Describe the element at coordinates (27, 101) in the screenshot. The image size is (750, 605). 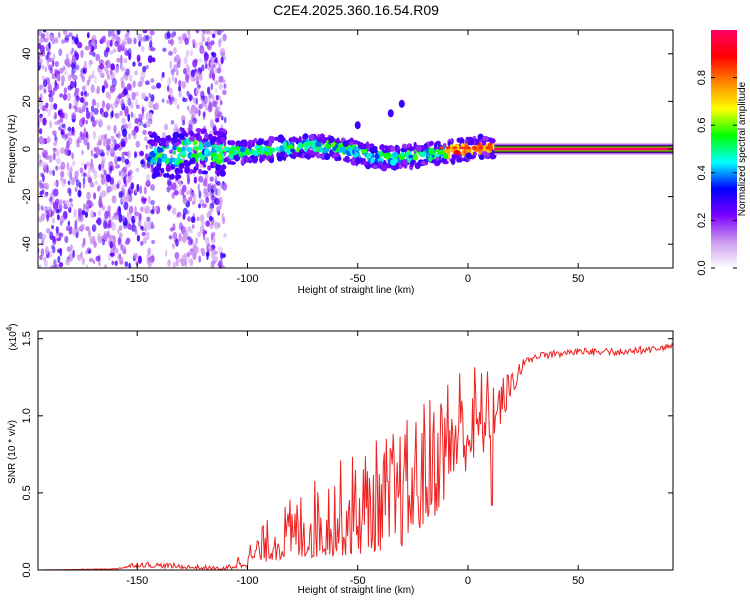
I see `y-tick-label: 20` at that location.